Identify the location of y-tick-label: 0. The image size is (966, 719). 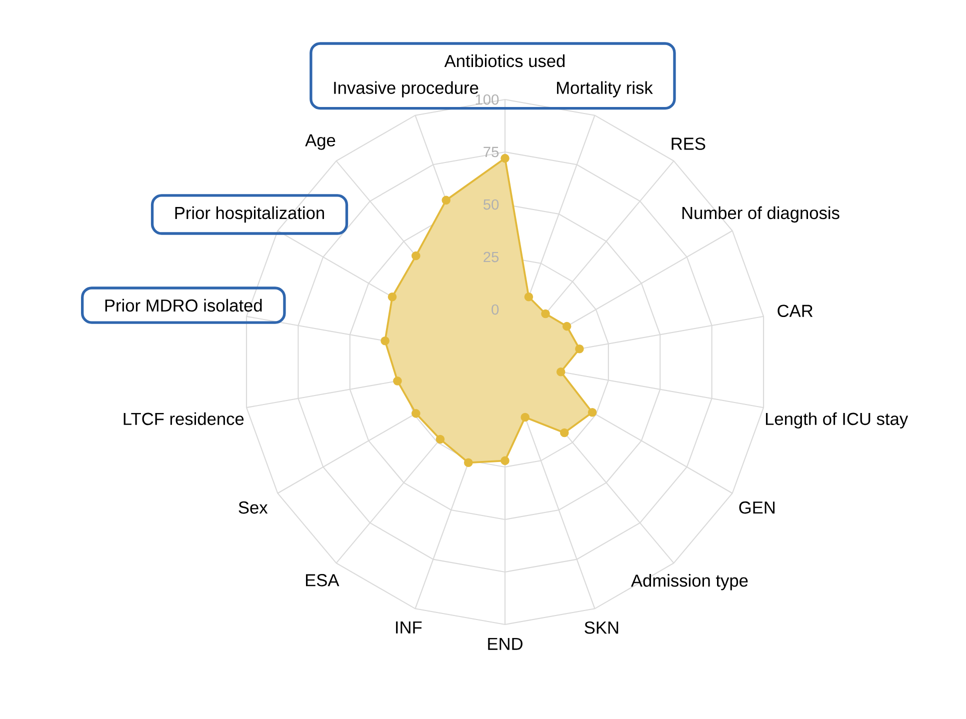
(495, 309).